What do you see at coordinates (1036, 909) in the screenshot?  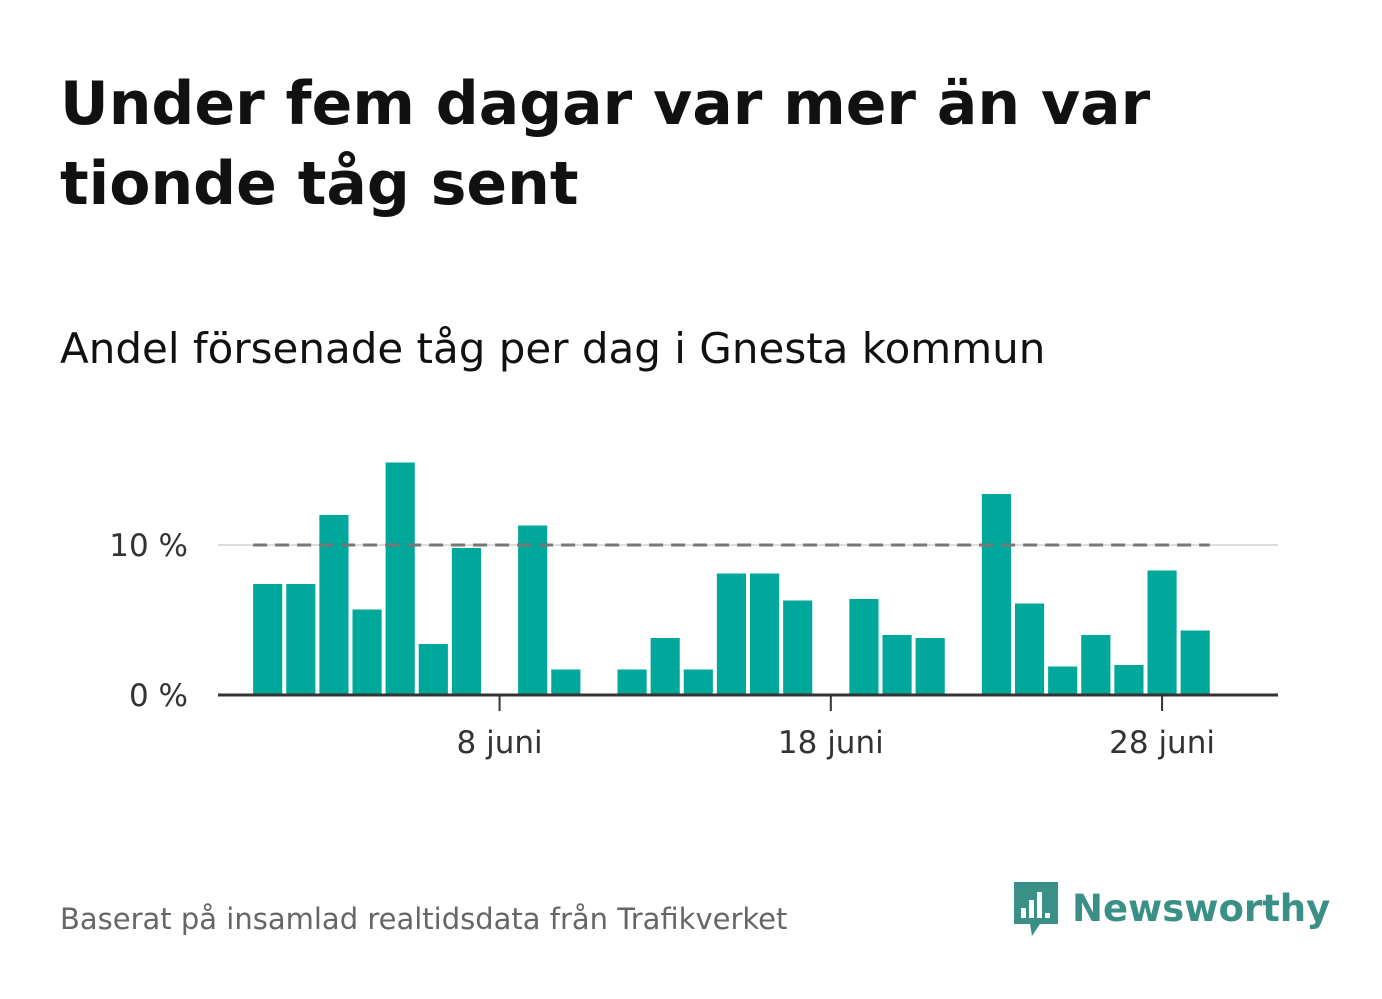 I see `newsworthy-logo-icon` at bounding box center [1036, 909].